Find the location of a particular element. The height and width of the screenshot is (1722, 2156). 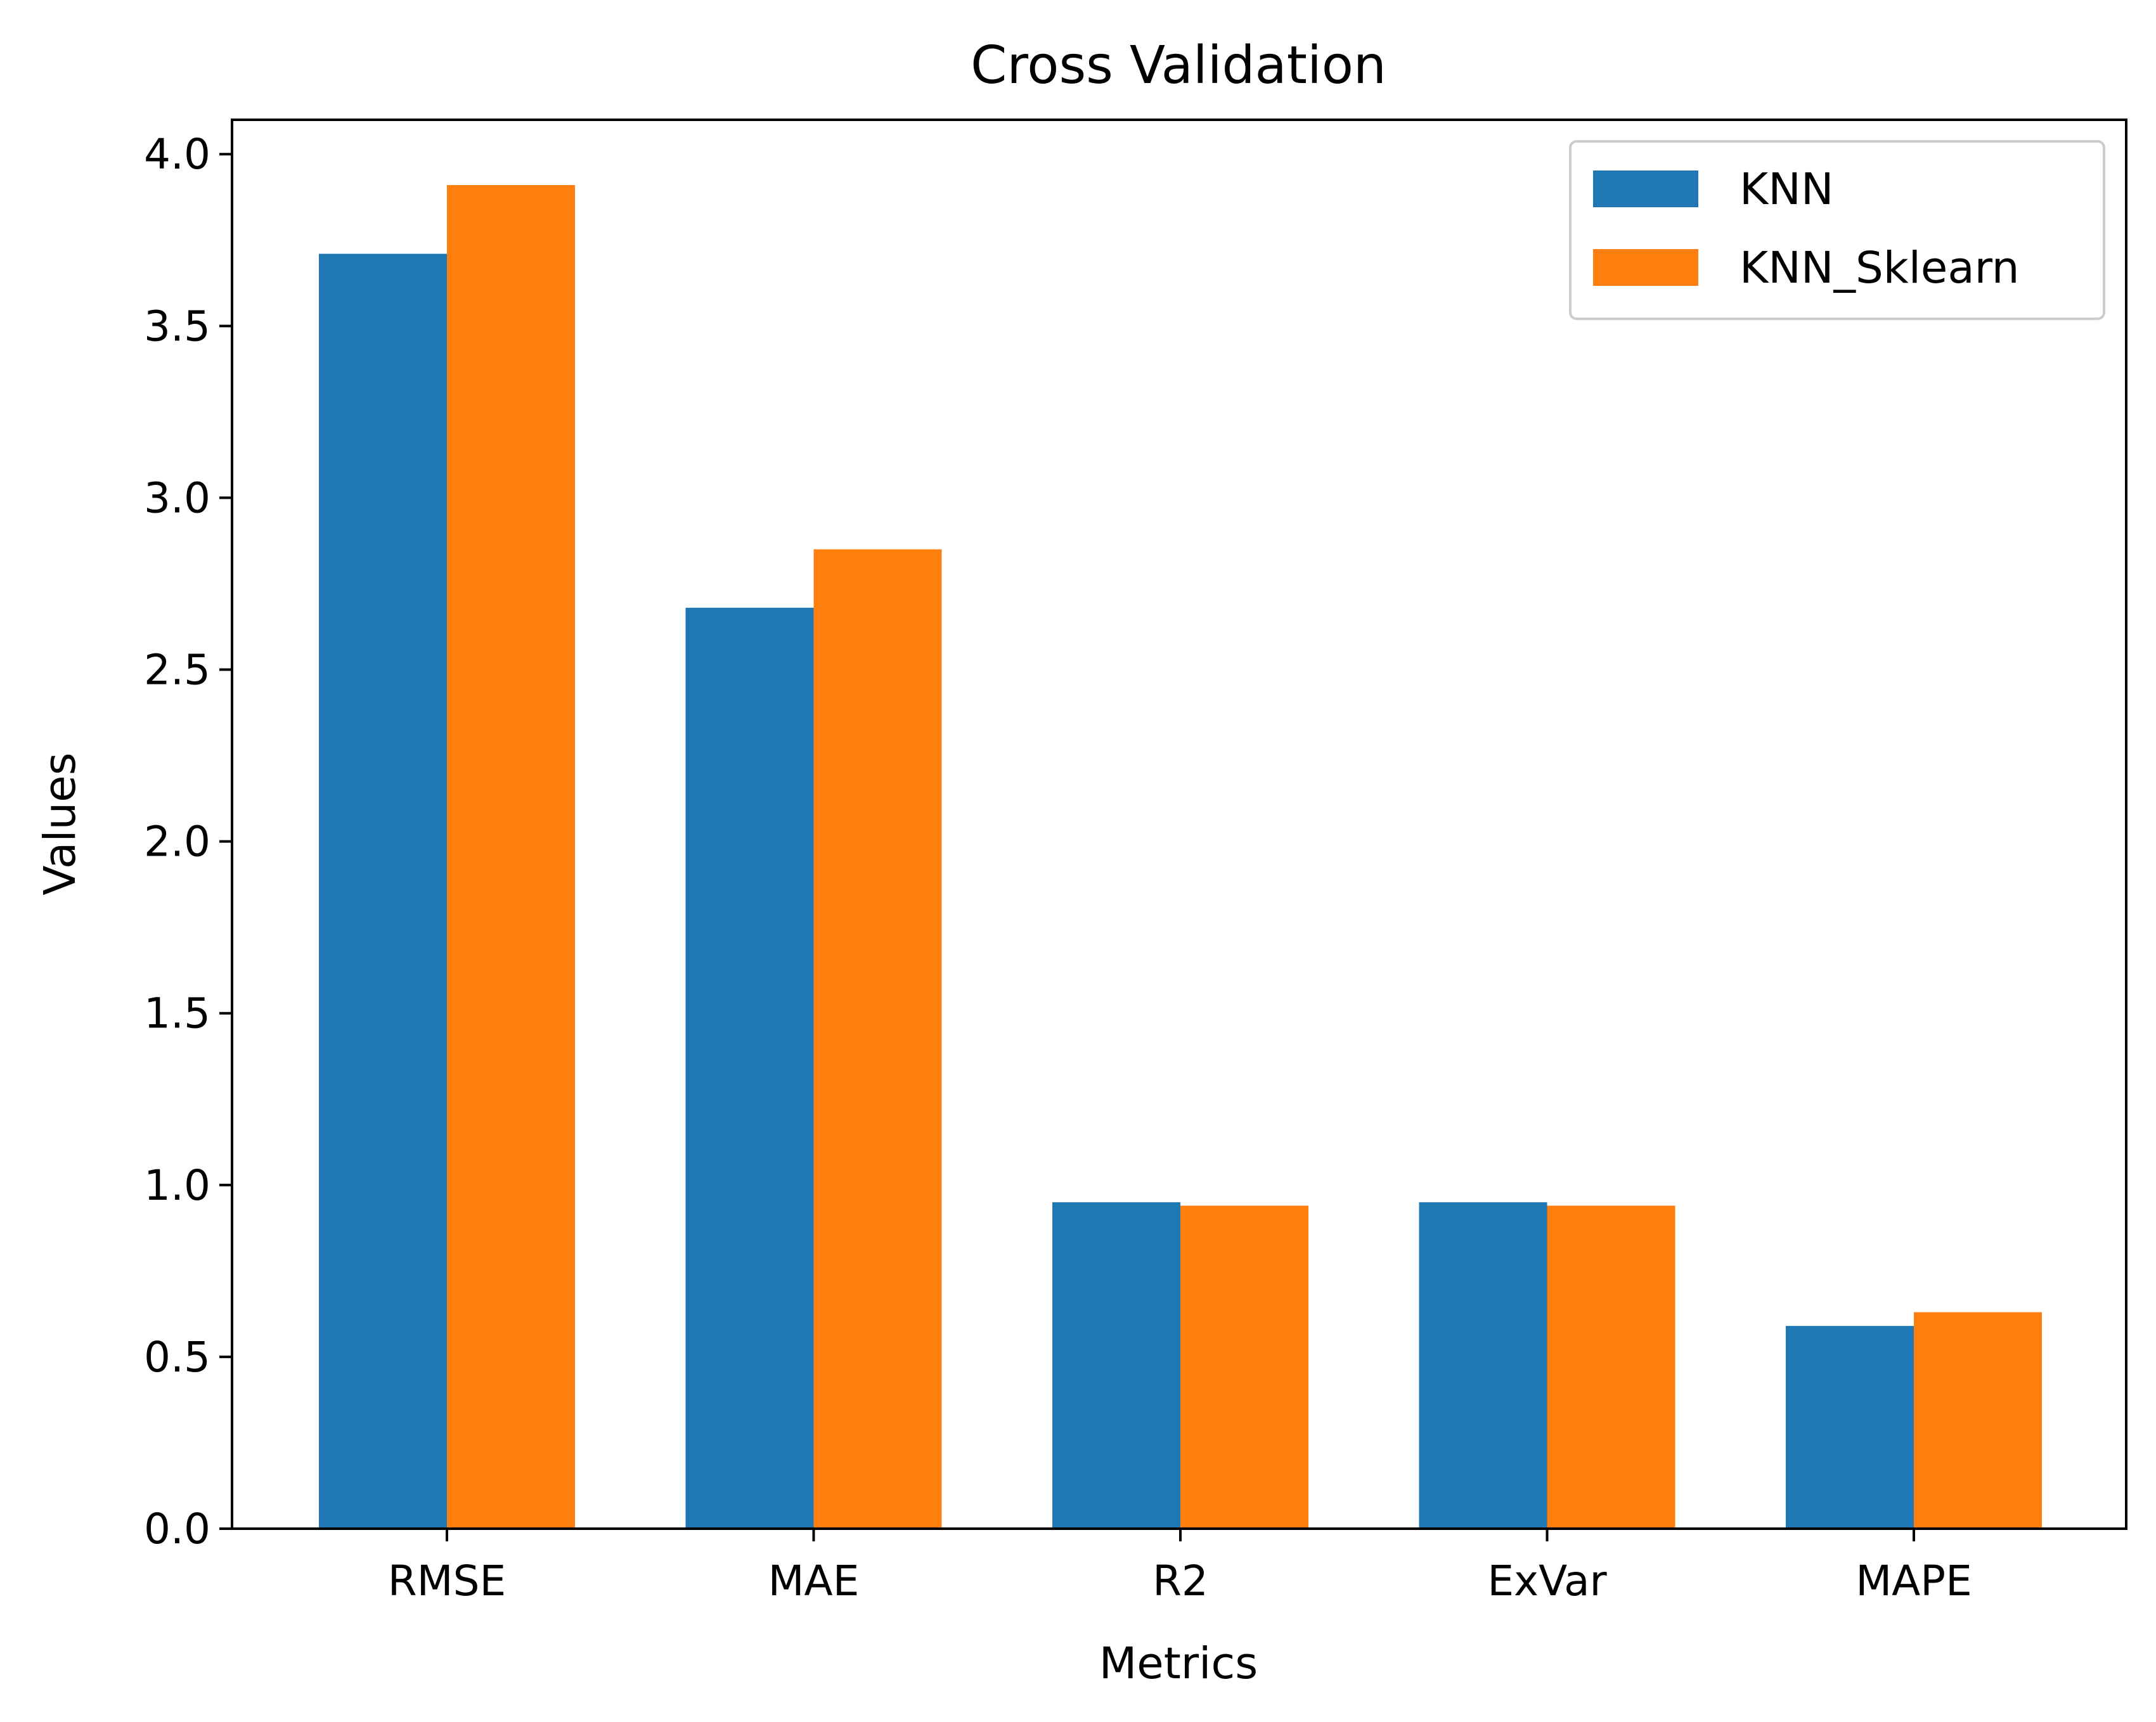

chart-title: Cross Validation is located at coordinates (1178, 65).